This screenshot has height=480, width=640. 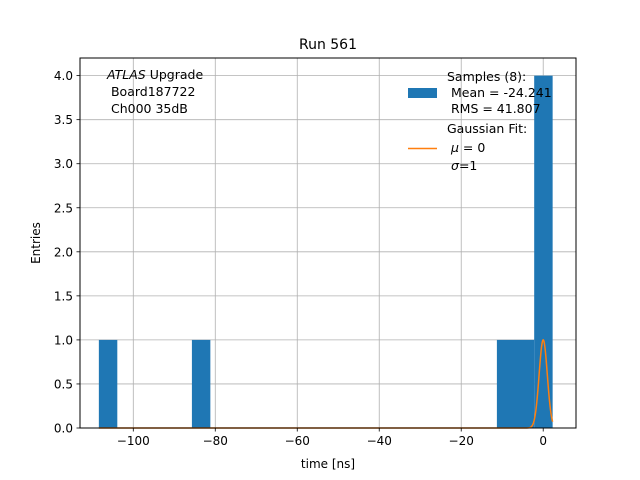 What do you see at coordinates (297, 441) in the screenshot?
I see `x-tick-label: −60` at bounding box center [297, 441].